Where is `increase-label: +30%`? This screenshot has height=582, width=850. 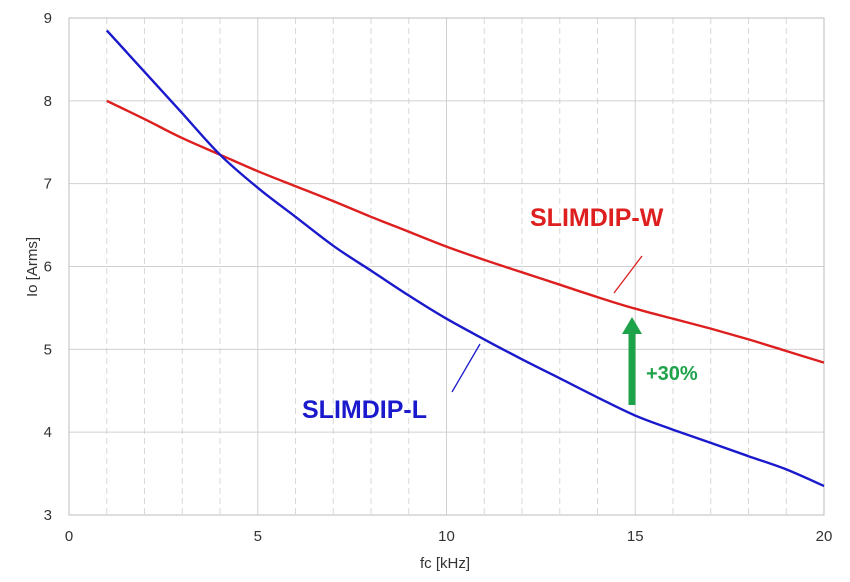
increase-label: +30% is located at coordinates (672, 374).